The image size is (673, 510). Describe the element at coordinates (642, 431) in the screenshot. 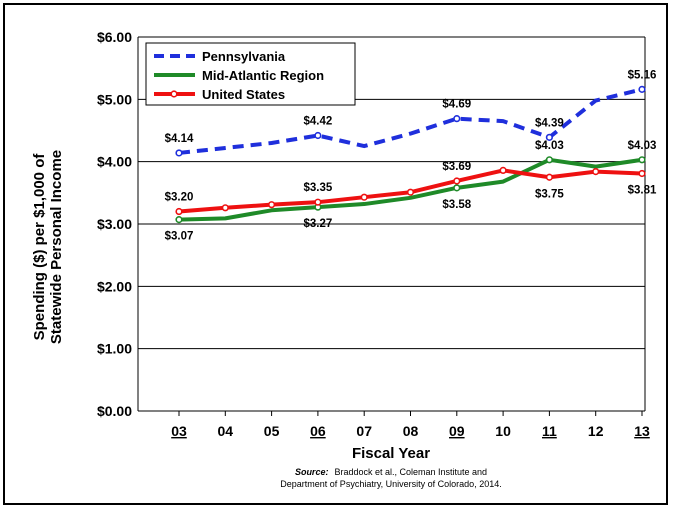

I see `x-tick-label: 13` at that location.